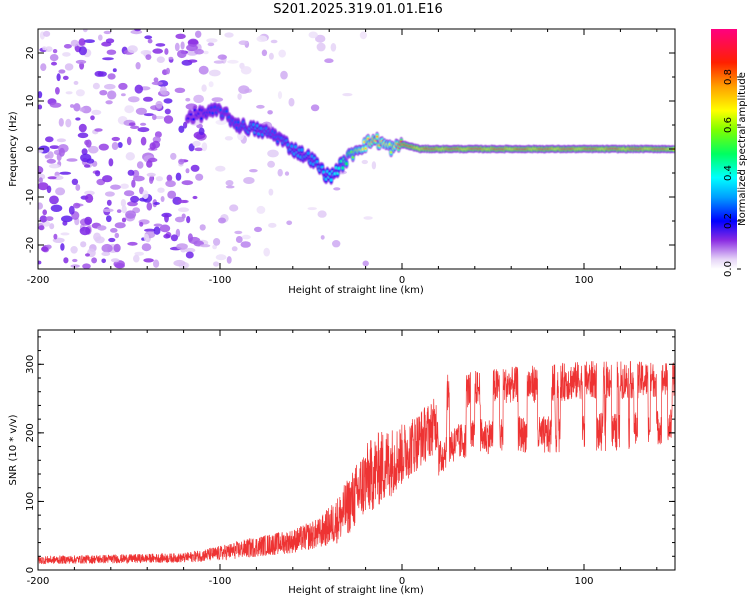 Image resolution: width=750 pixels, height=600 pixels. Describe the element at coordinates (30, 53) in the screenshot. I see `y-tick-label: 20` at that location.